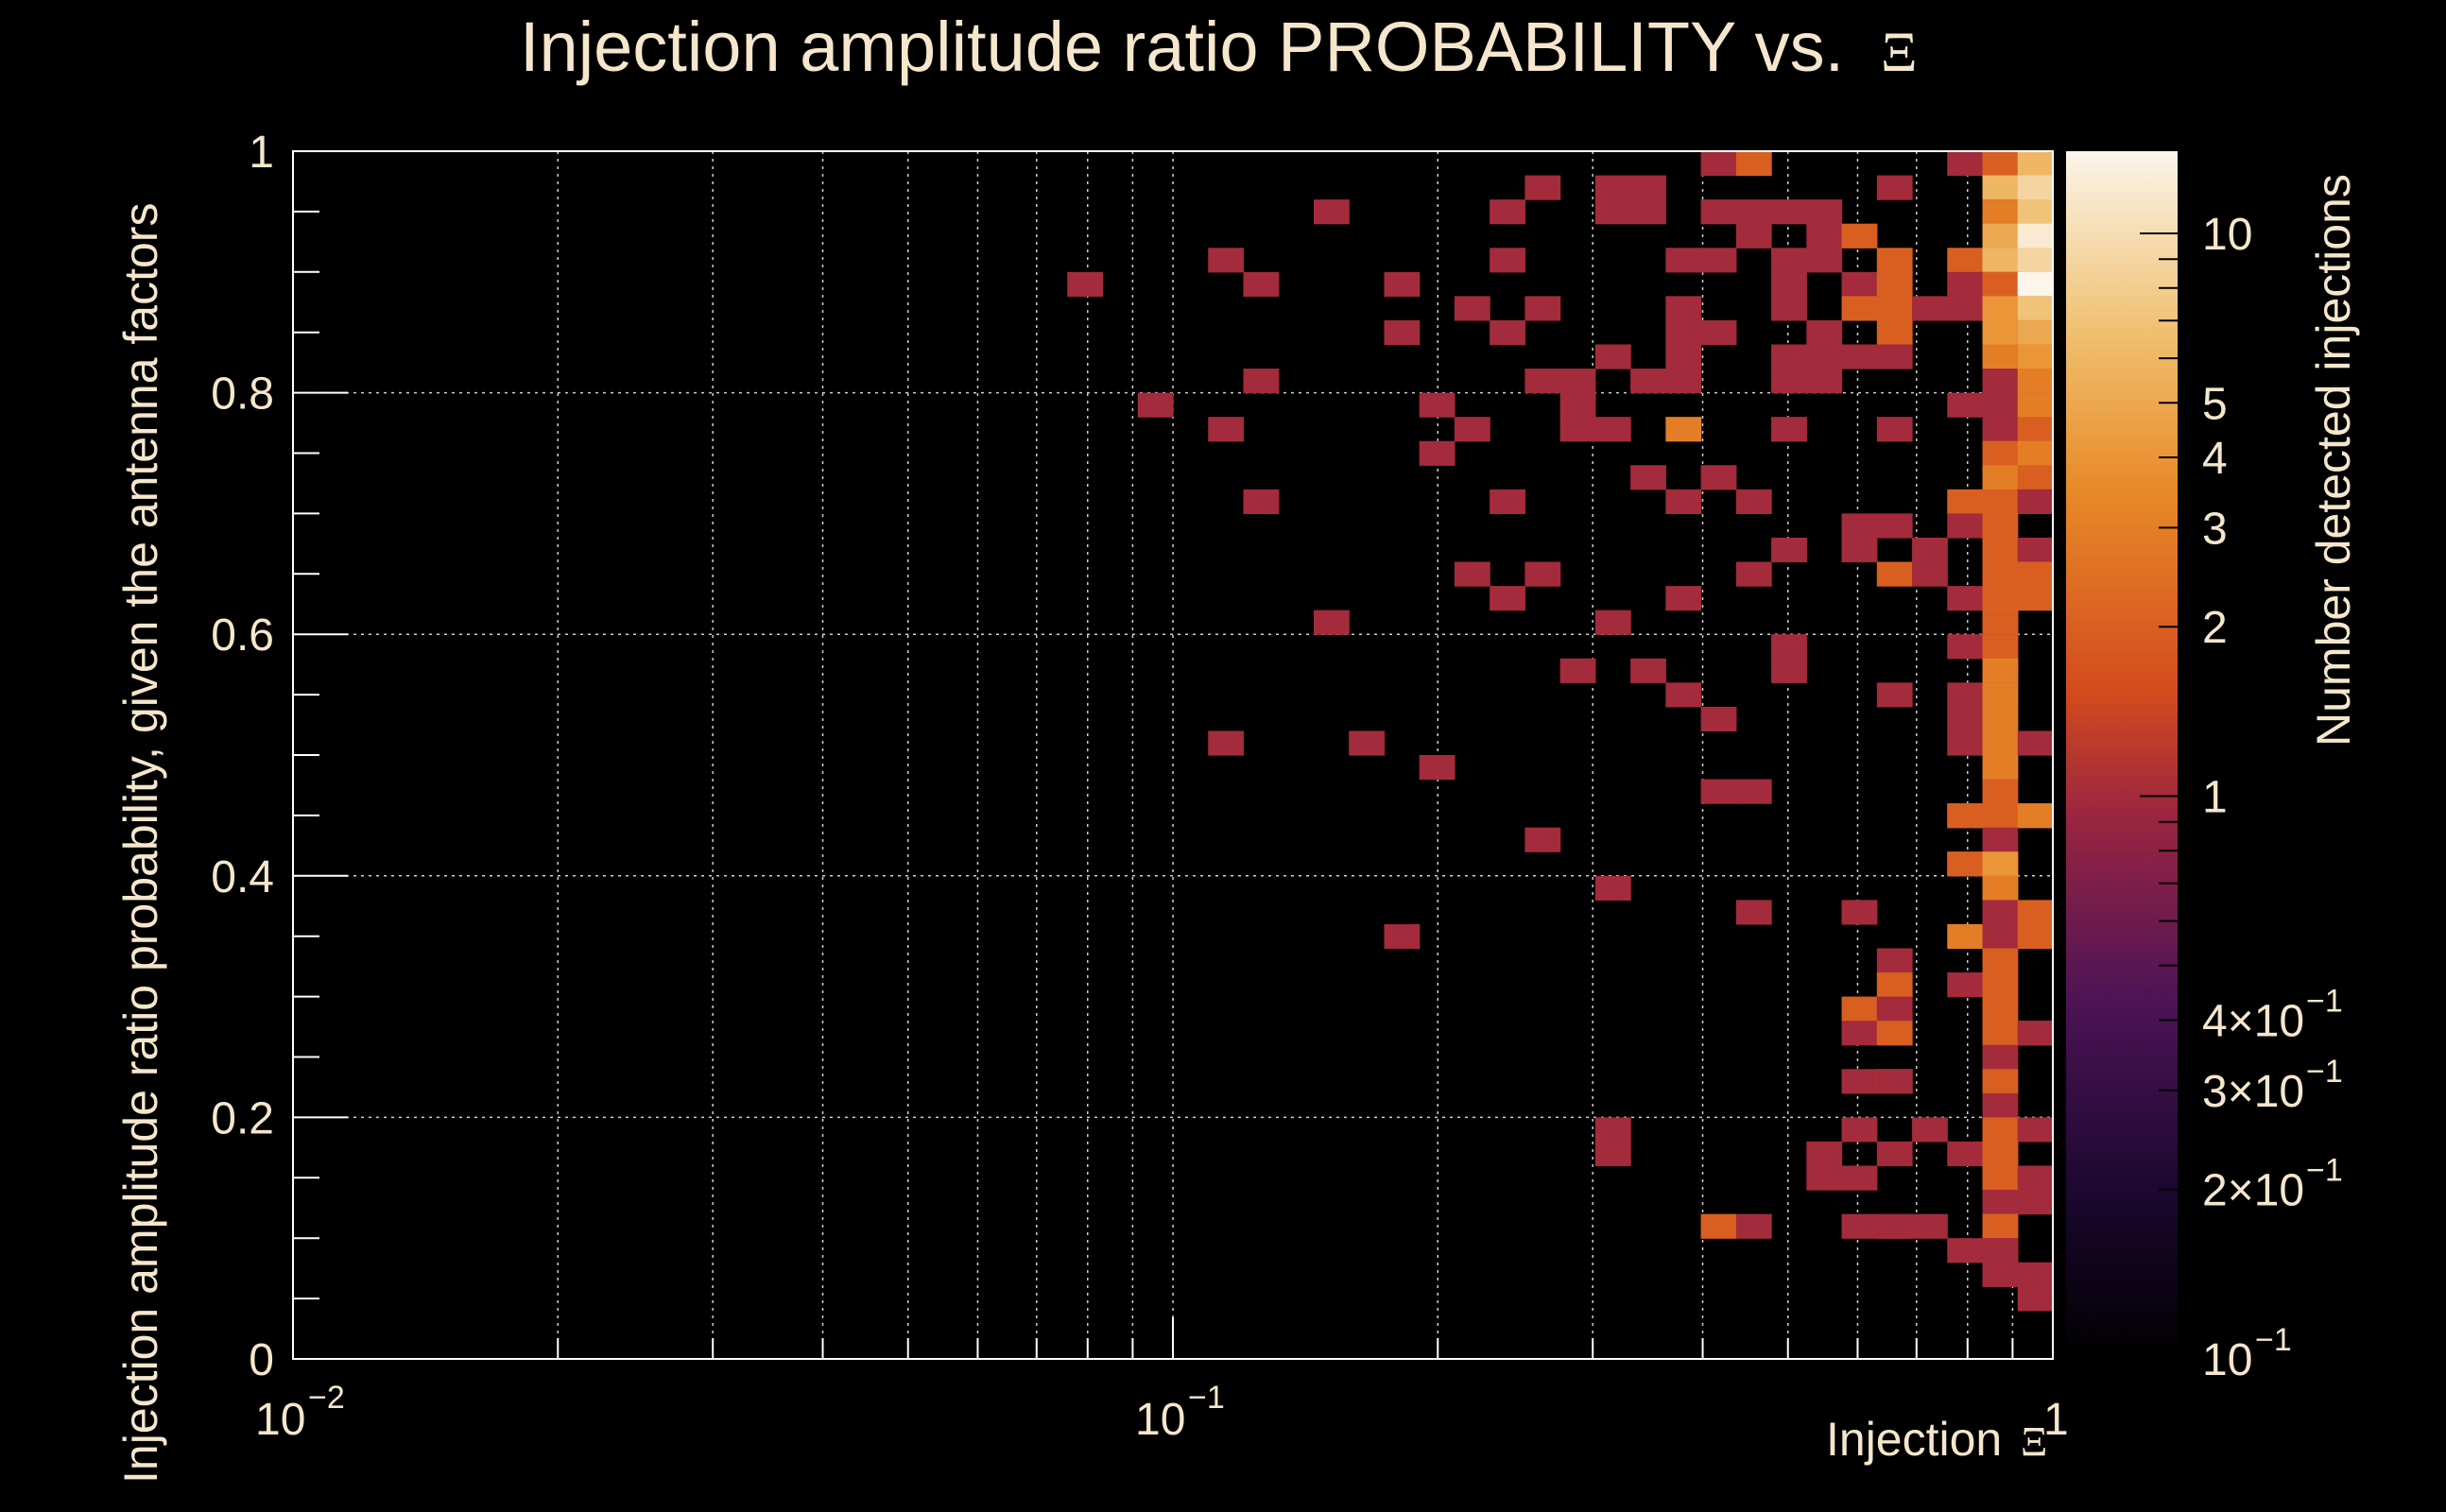  What do you see at coordinates (1914, 1439) in the screenshot?
I see `x-axis-label: Injection` at bounding box center [1914, 1439].